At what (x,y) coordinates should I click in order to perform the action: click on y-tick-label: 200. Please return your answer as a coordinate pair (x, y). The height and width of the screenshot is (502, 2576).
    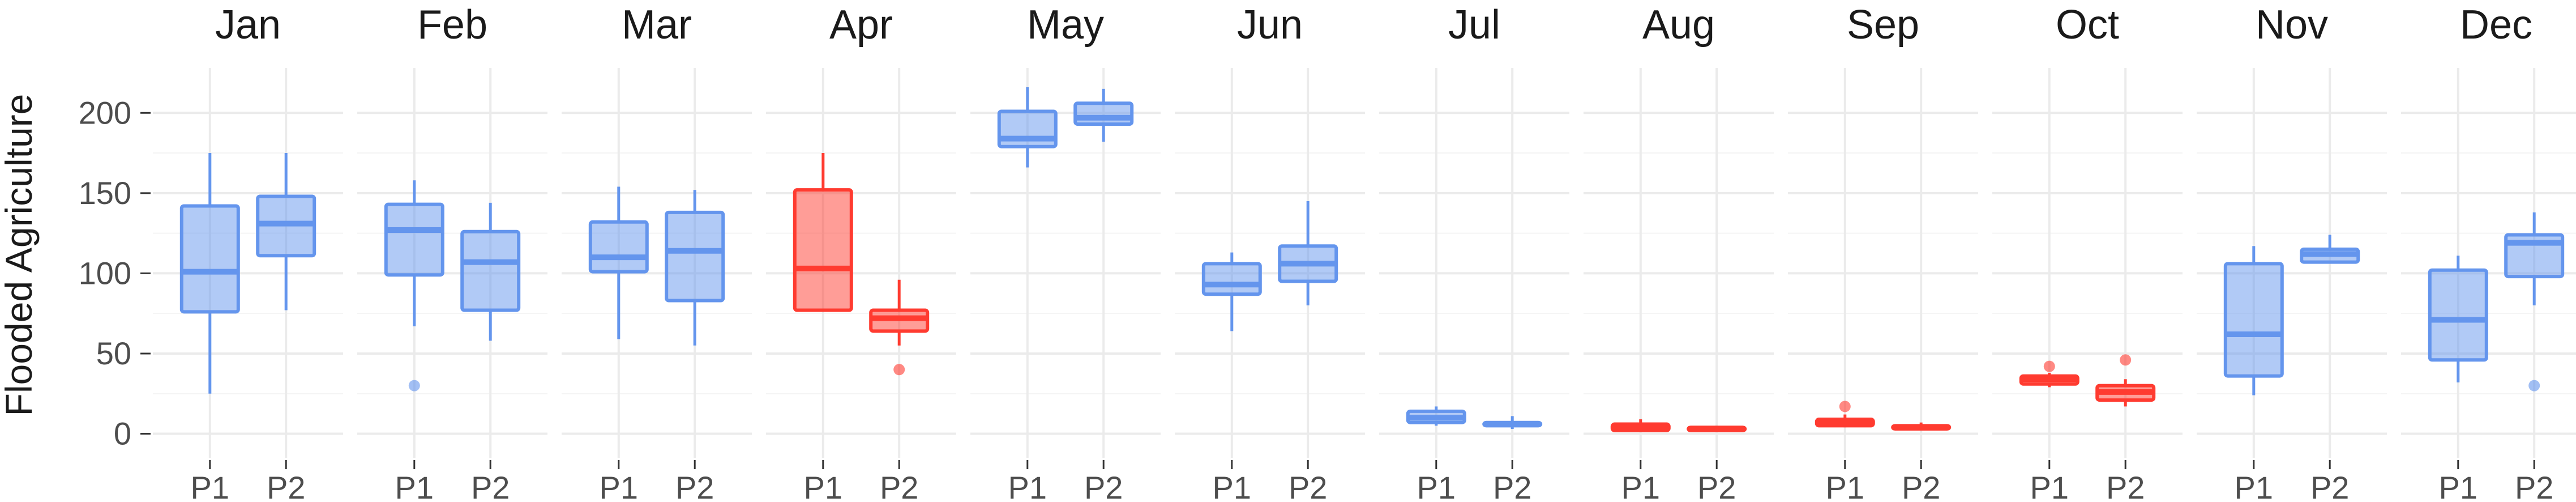
    Looking at the image, I should click on (105, 112).